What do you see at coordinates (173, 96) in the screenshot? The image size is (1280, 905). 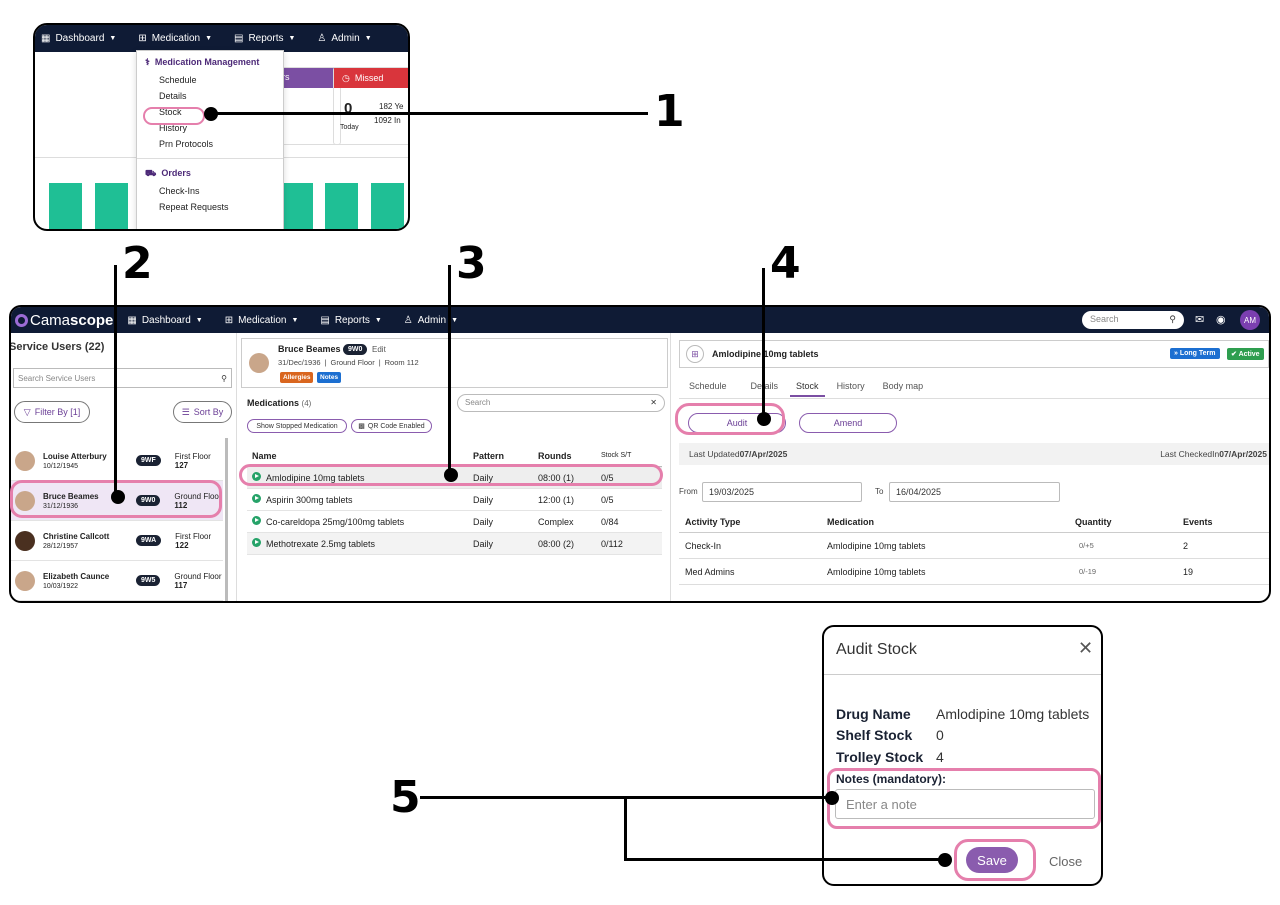 I see `menu-item-details: Details` at bounding box center [173, 96].